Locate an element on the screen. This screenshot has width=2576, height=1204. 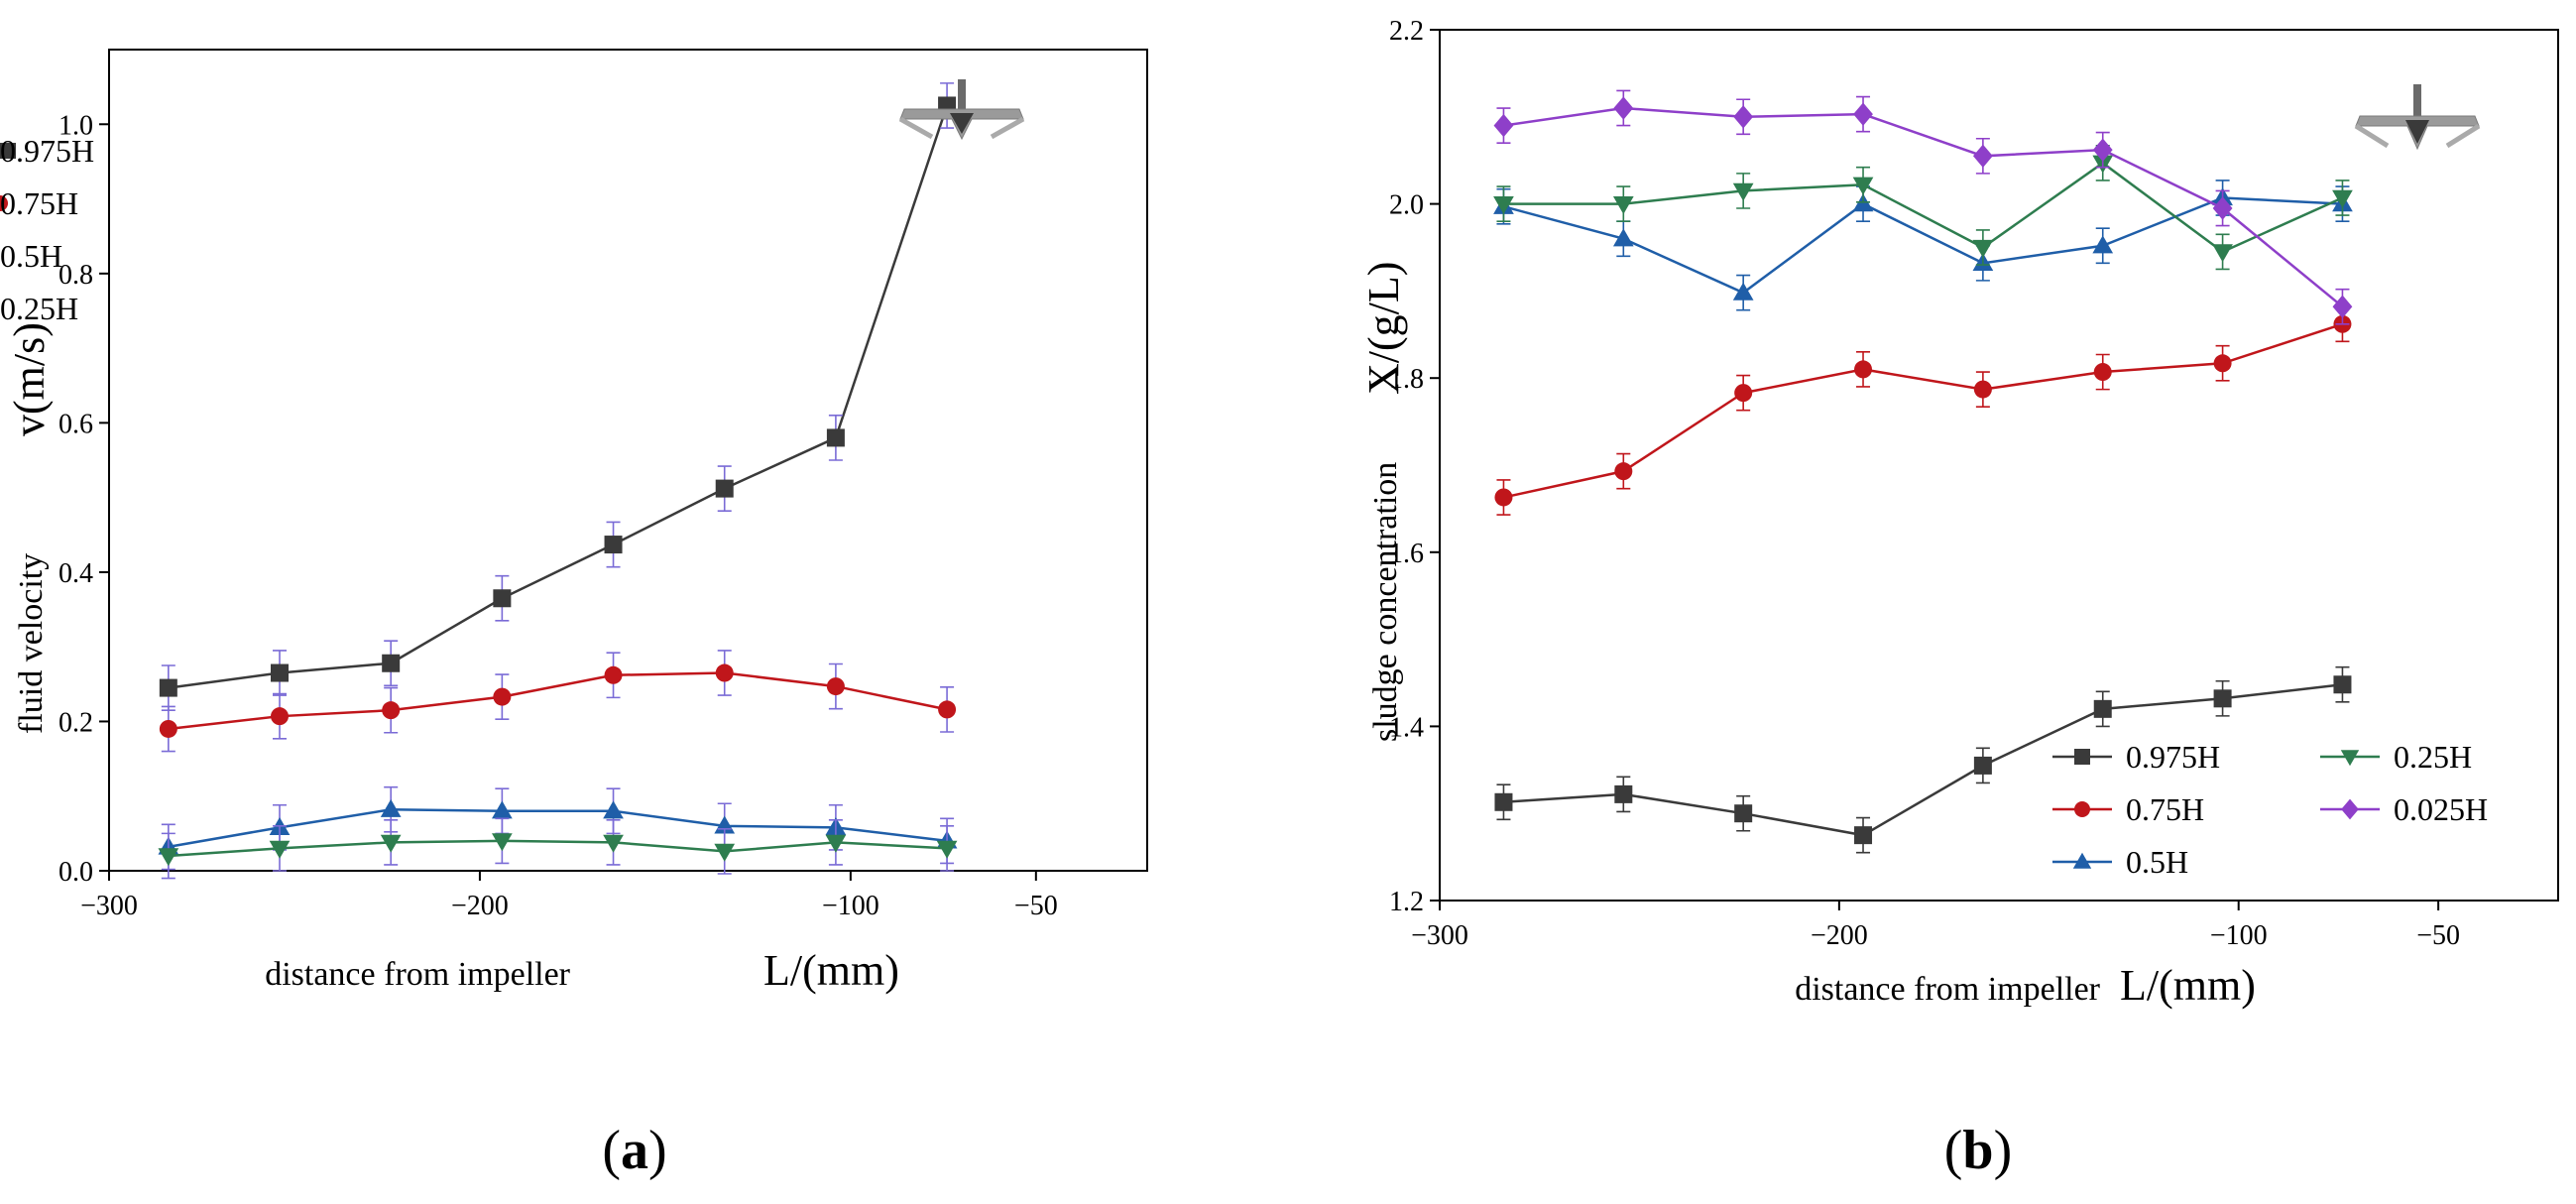
panel-a-x-ticks: −300 −200 −100 −50 is located at coordinates (569, 896).